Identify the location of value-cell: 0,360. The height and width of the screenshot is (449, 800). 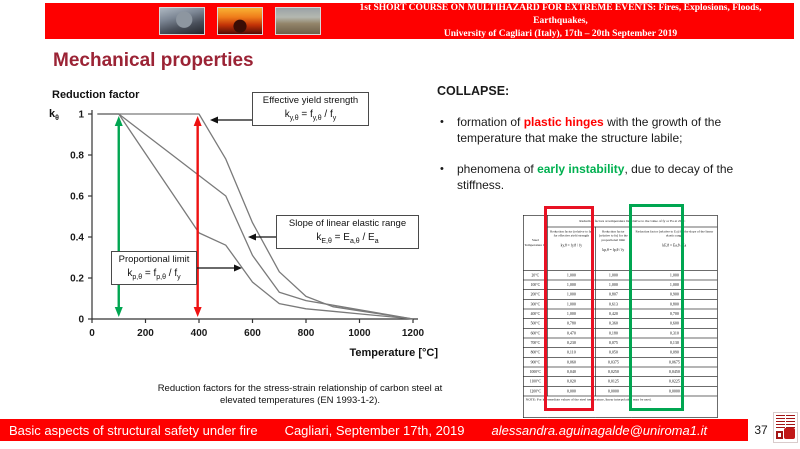
(613, 323).